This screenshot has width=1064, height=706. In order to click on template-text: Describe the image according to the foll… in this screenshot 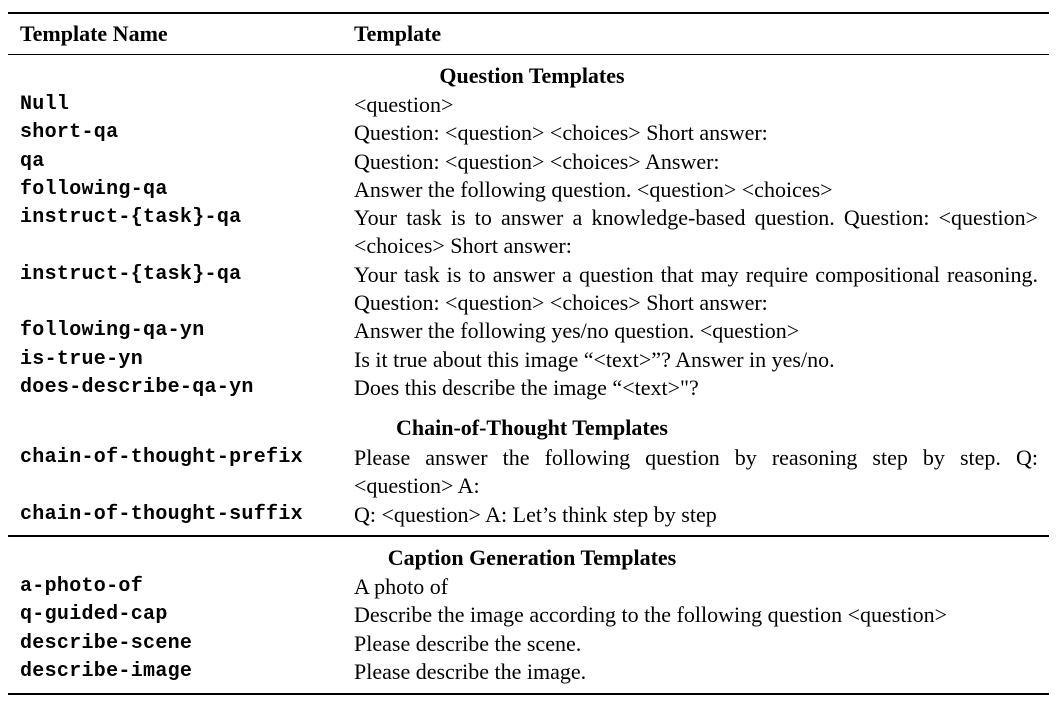, I will do `click(651, 615)`.